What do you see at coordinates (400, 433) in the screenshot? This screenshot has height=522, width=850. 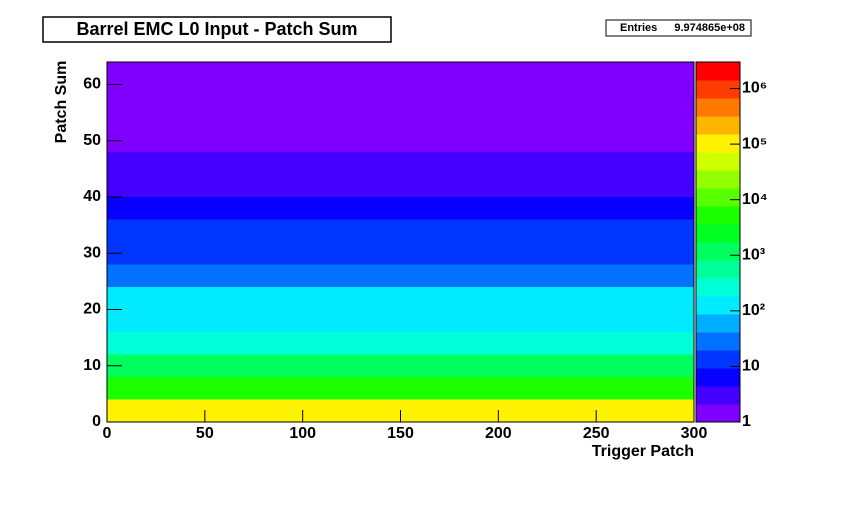 I see `x-tick-label: 150` at bounding box center [400, 433].